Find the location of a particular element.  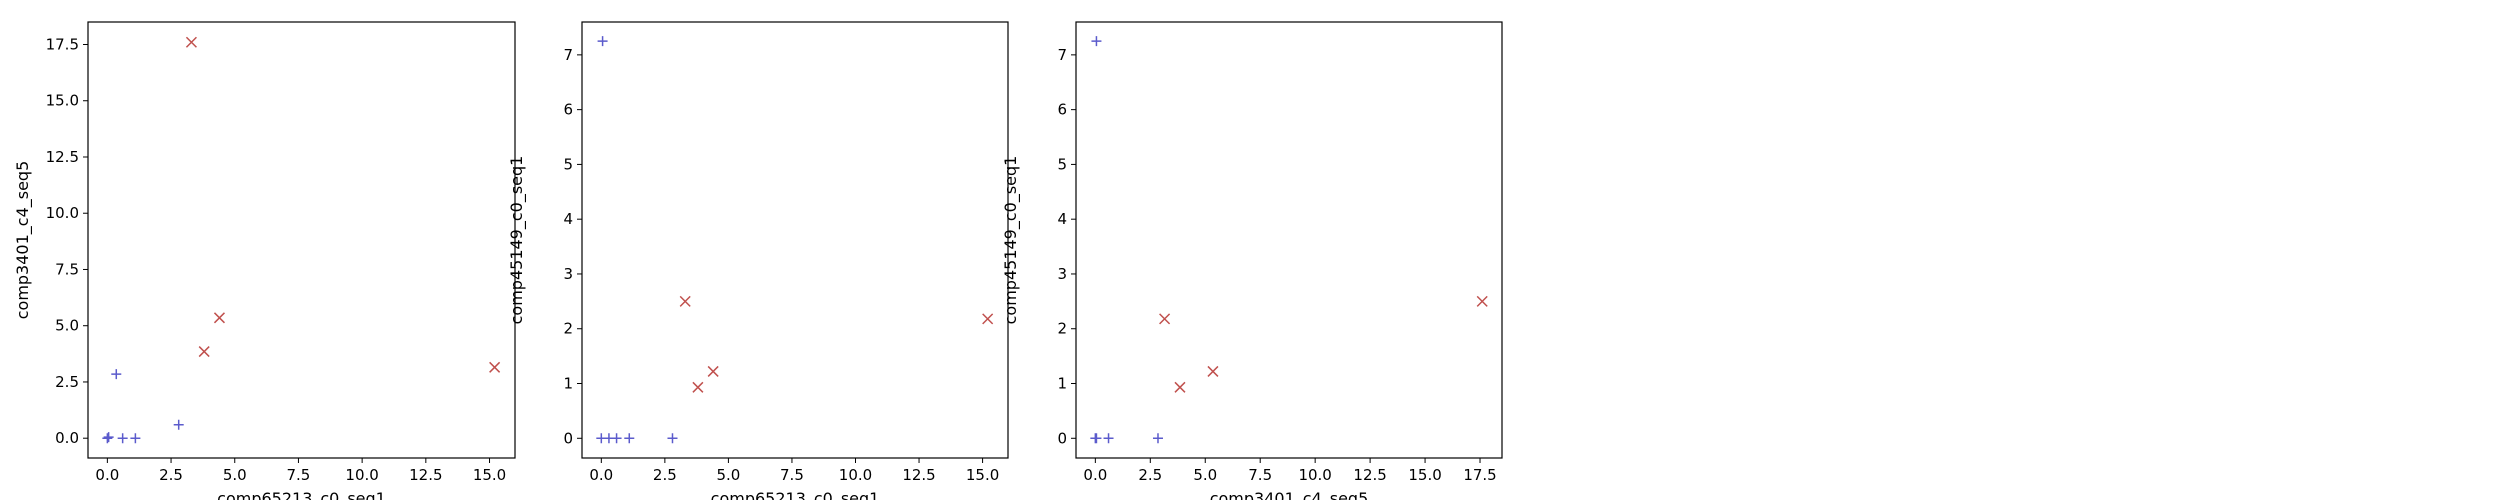

y-axis-label: comp3401_c4_seq5 is located at coordinates (23, 240).